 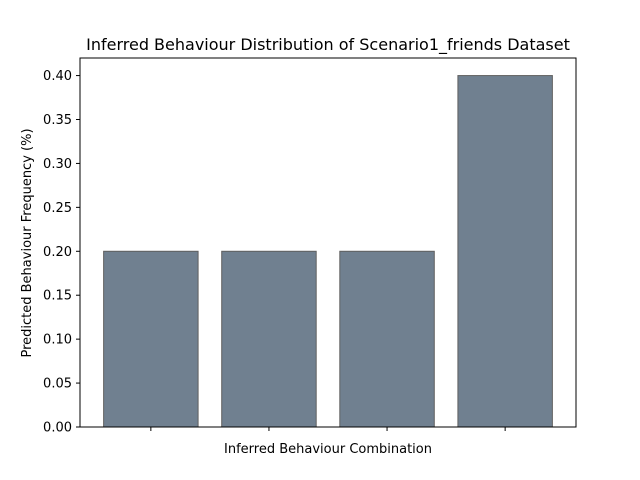 What do you see at coordinates (57, 164) in the screenshot?
I see `y-tick-label-6: 0.30` at bounding box center [57, 164].